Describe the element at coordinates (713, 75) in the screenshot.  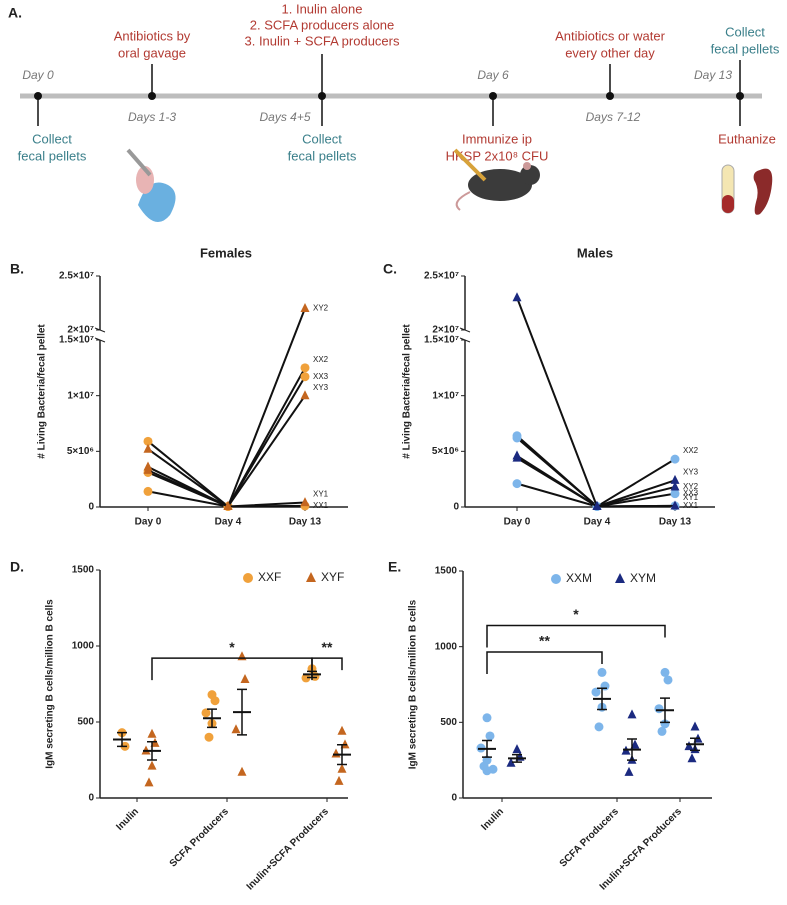
I see `day-label: Day 13` at that location.